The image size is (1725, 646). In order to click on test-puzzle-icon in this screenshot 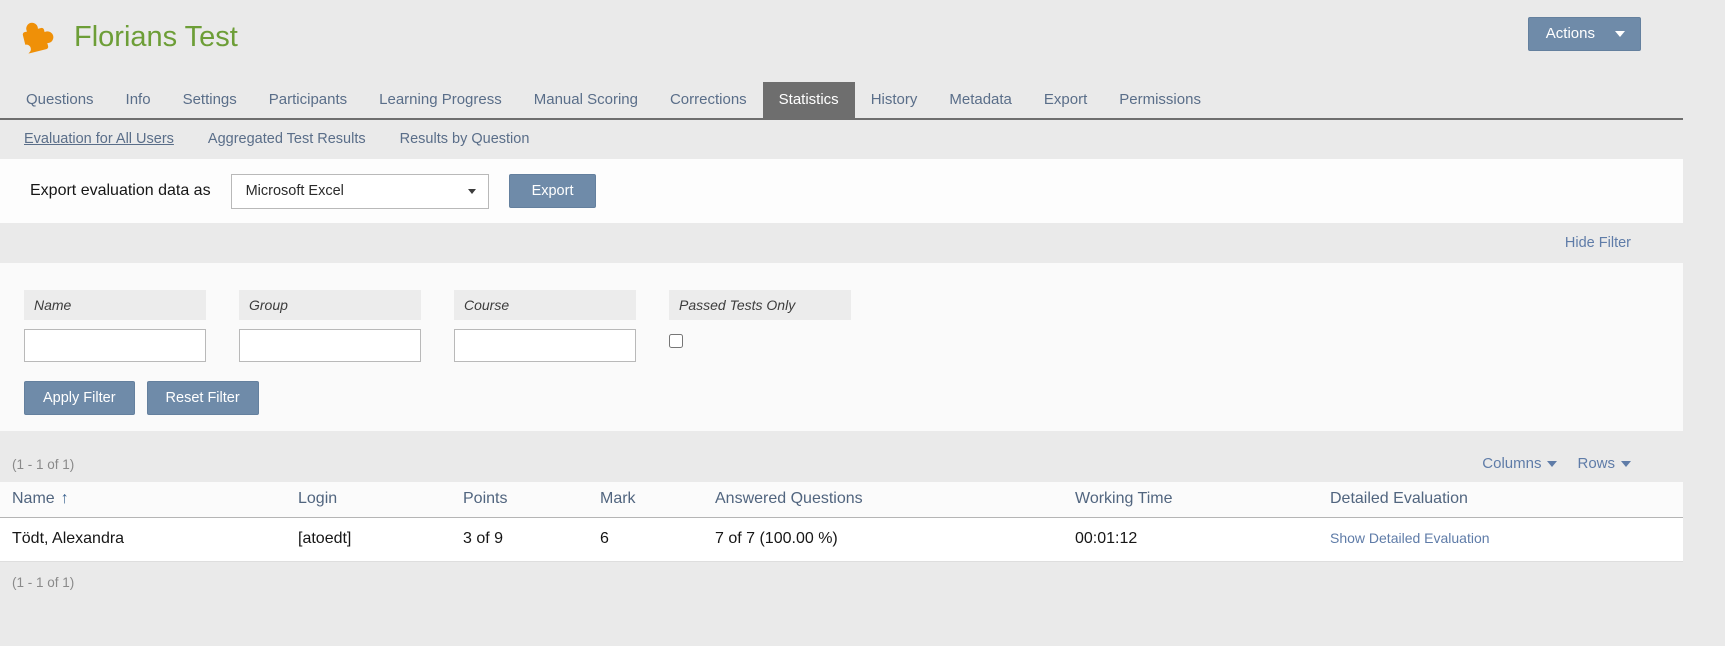, I will do `click(37, 38)`.